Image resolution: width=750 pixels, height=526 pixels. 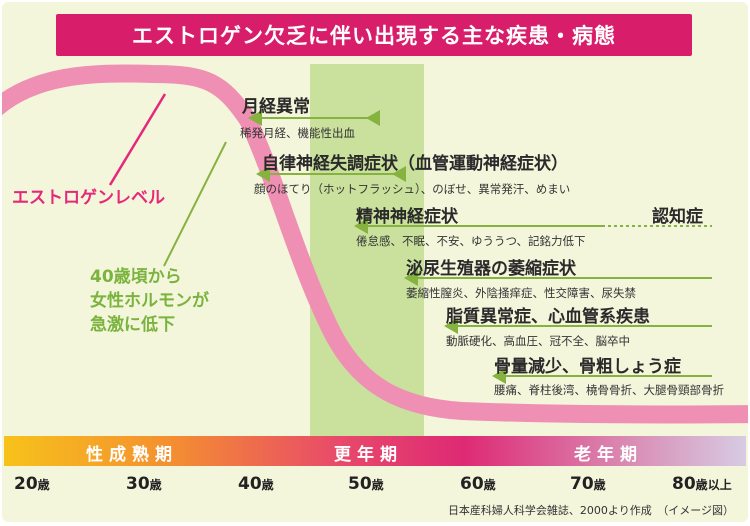 What do you see at coordinates (412, 189) in the screenshot?
I see `condition-autonomic-detail: 顔のほてり（ホットフラッシュ）、のぼせ、異常発汗、めまい` at bounding box center [412, 189].